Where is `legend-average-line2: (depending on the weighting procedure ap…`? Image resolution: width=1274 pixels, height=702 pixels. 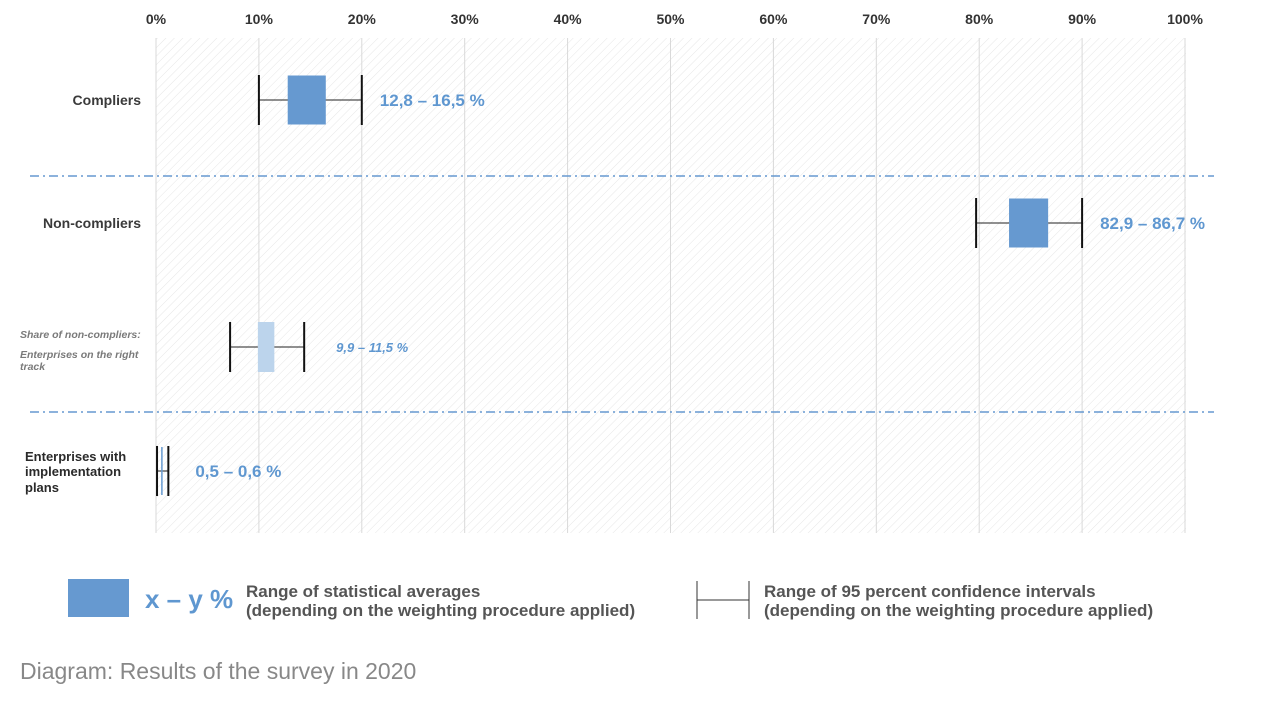 legend-average-line2: (depending on the weighting procedure ap… is located at coordinates (441, 610).